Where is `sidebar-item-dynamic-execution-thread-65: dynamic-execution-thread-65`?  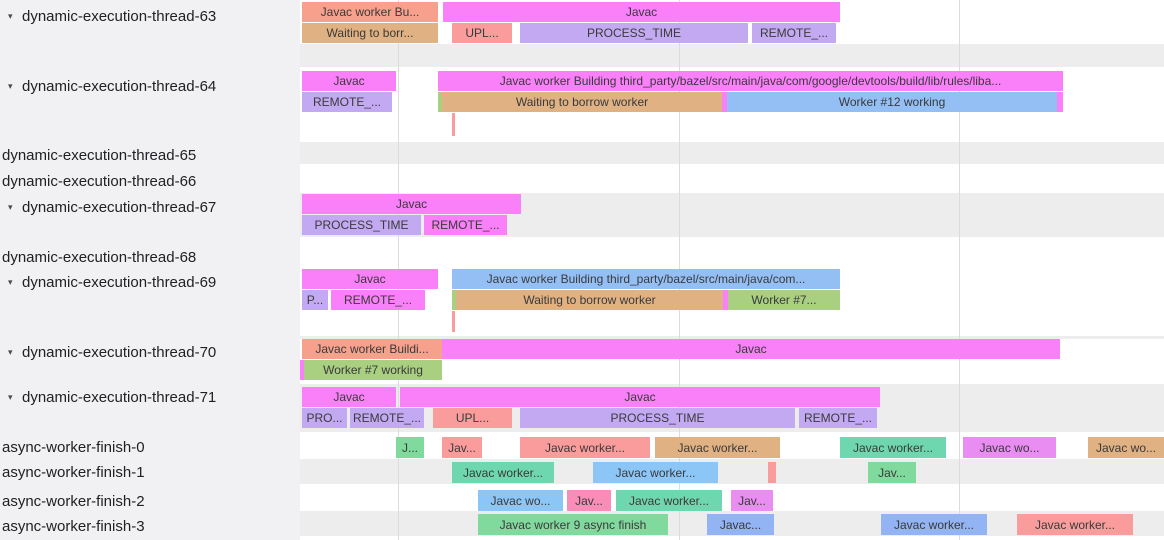
sidebar-item-dynamic-execution-thread-65: dynamic-execution-thread-65 is located at coordinates (151, 155).